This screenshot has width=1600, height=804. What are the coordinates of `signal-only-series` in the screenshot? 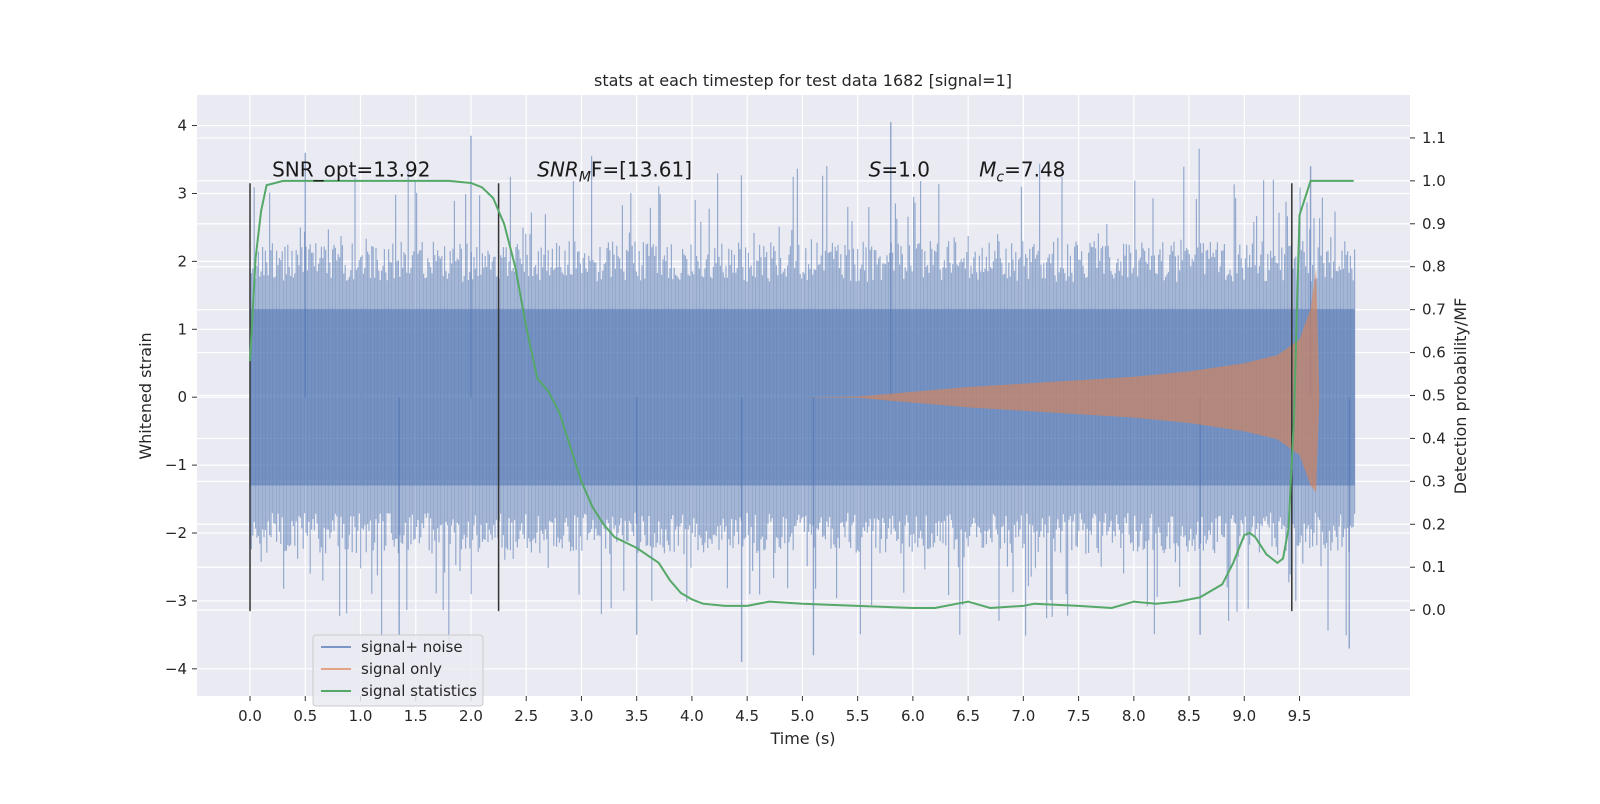 It's located at (1061, 380).